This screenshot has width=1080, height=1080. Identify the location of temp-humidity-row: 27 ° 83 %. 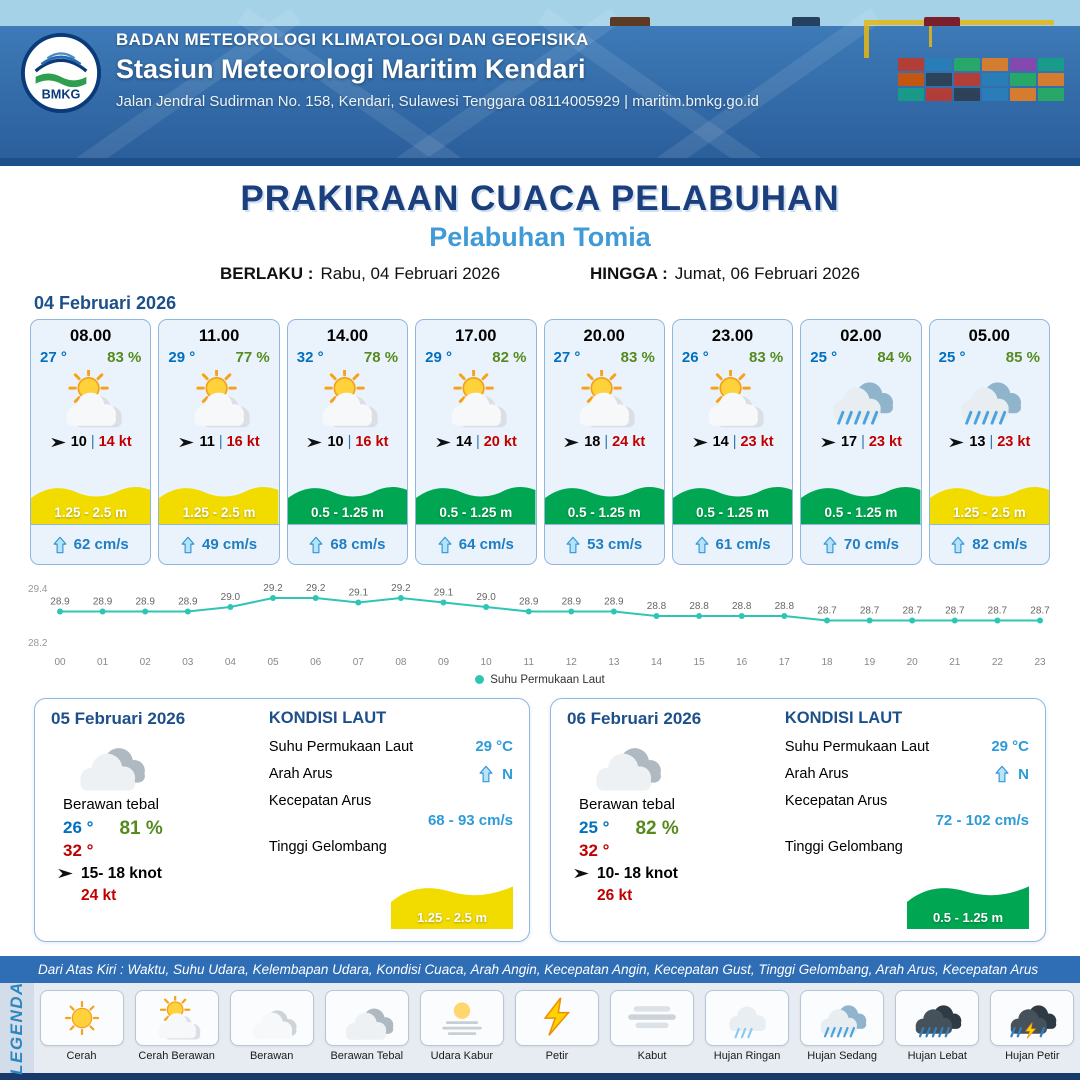
(604, 356).